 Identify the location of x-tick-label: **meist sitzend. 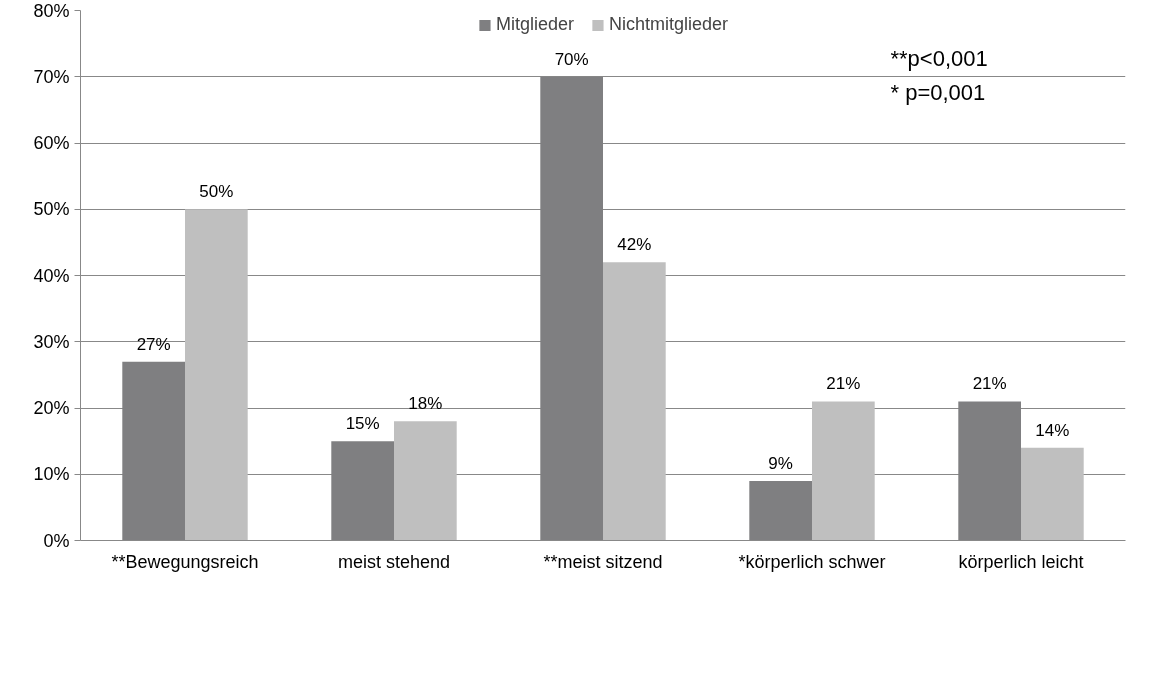
(603, 561).